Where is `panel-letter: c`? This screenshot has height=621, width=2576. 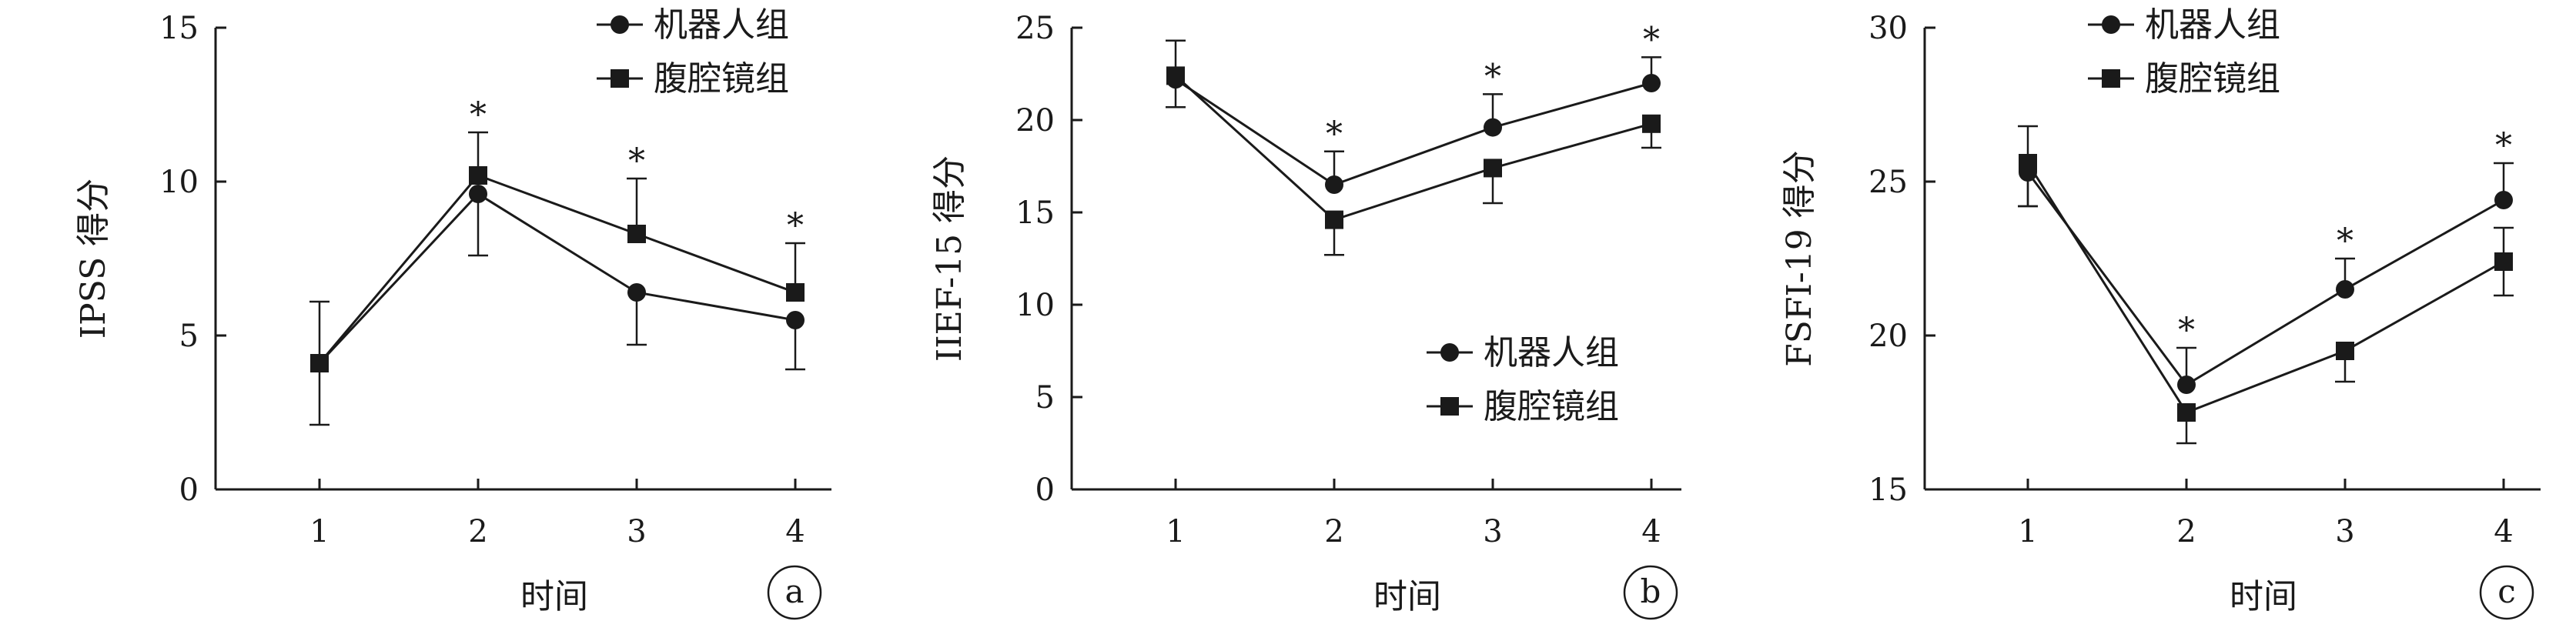 panel-letter: c is located at coordinates (2506, 591).